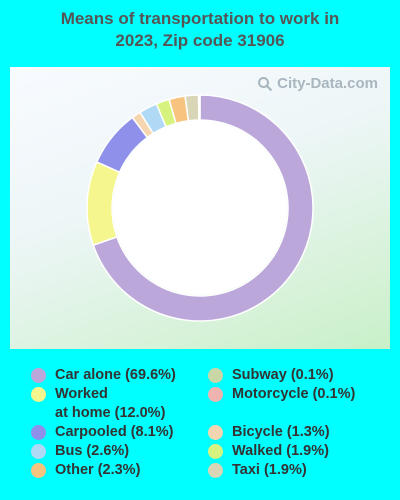 This screenshot has height=500, width=400. What do you see at coordinates (114, 432) in the screenshot?
I see `legend-label-2: Carpooled (8.1%)` at bounding box center [114, 432].